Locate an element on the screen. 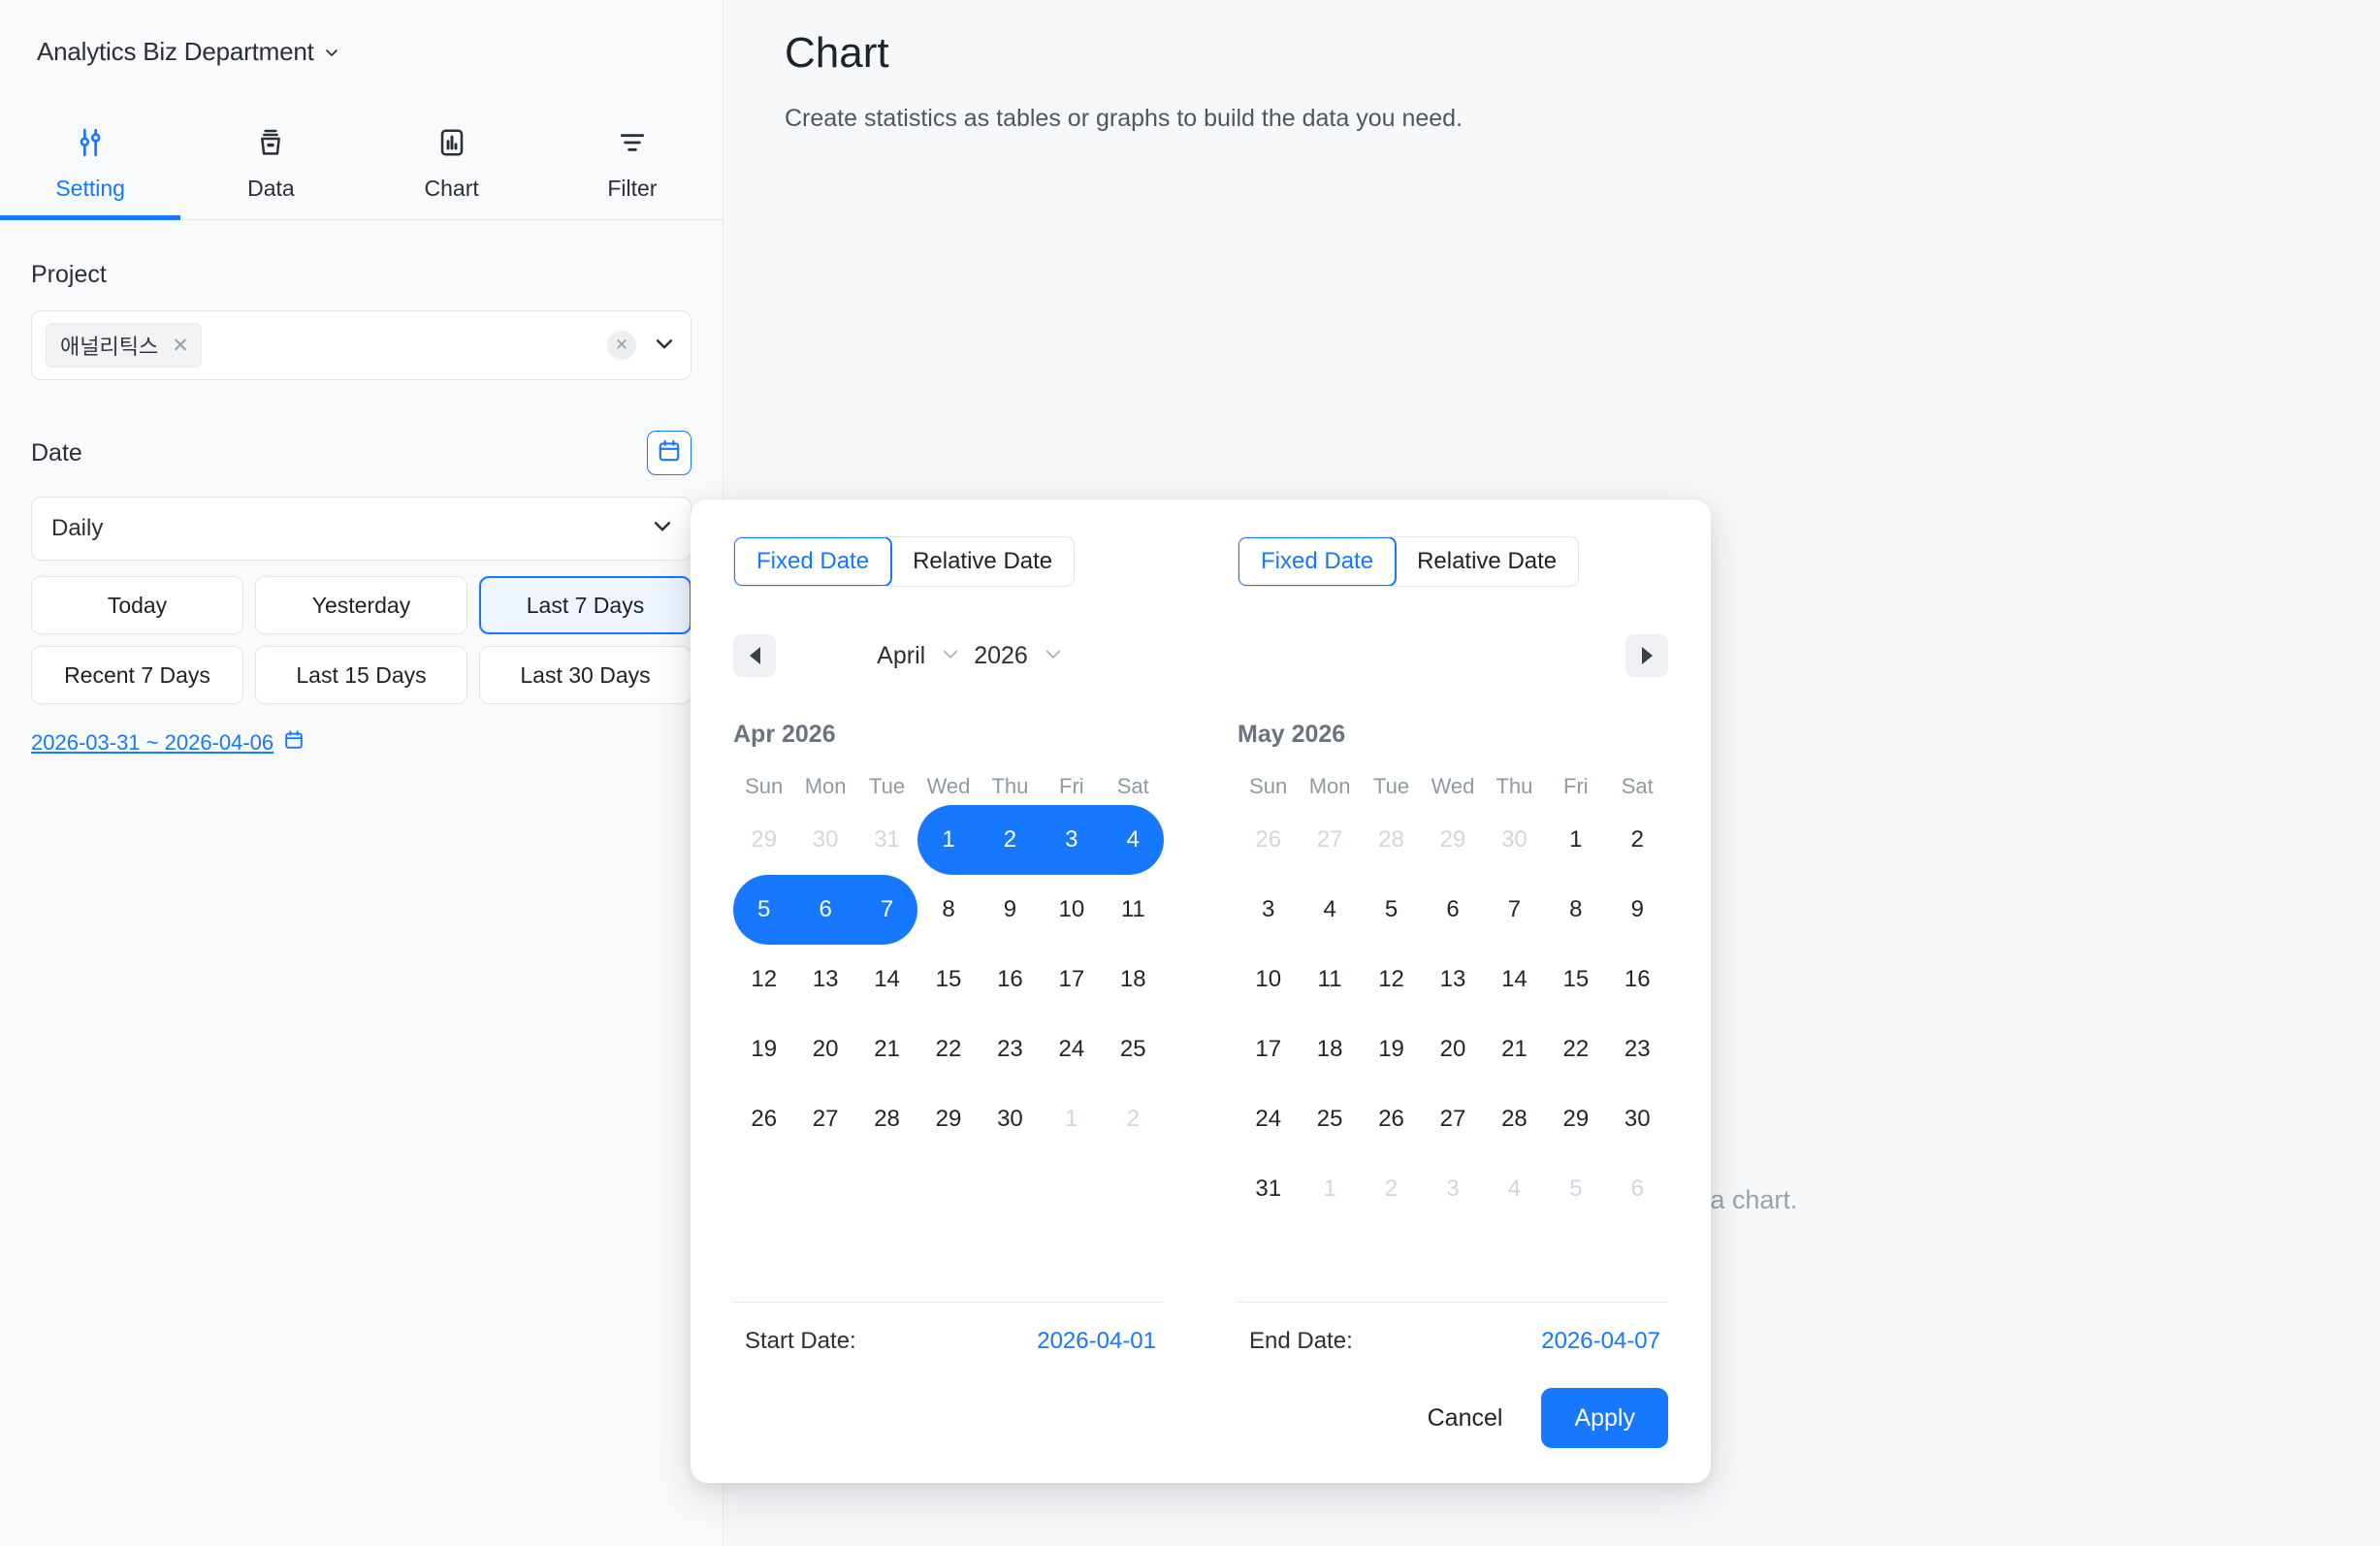  quick-range-recent-7-days: Recent 7 Days is located at coordinates (137, 675).